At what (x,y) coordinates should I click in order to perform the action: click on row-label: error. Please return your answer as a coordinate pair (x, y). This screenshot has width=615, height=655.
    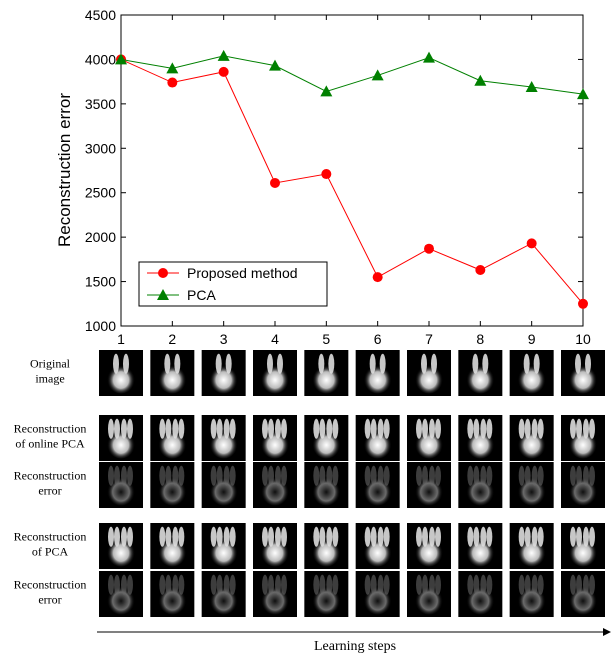
    Looking at the image, I should click on (49, 600).